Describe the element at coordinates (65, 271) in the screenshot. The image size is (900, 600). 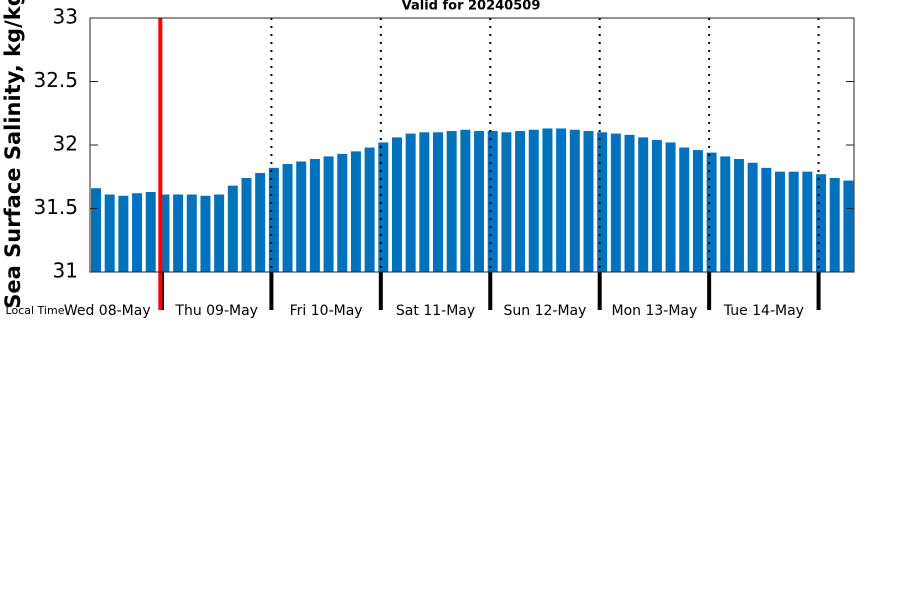
I see `y-tick-label: 31` at that location.